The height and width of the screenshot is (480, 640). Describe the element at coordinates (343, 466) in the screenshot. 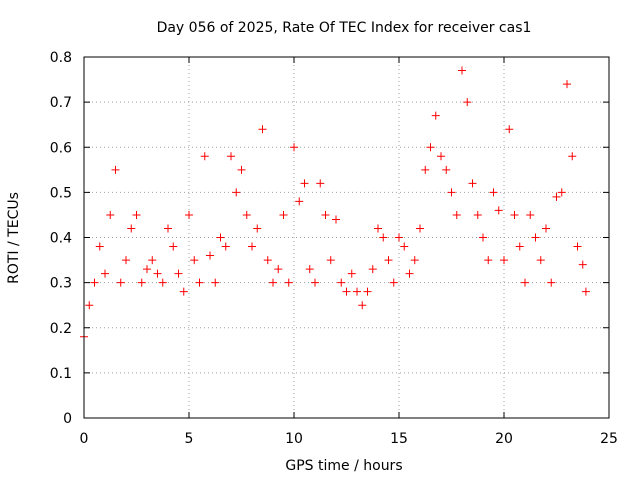

I see `x-axis-label: GPS time / hours` at that location.